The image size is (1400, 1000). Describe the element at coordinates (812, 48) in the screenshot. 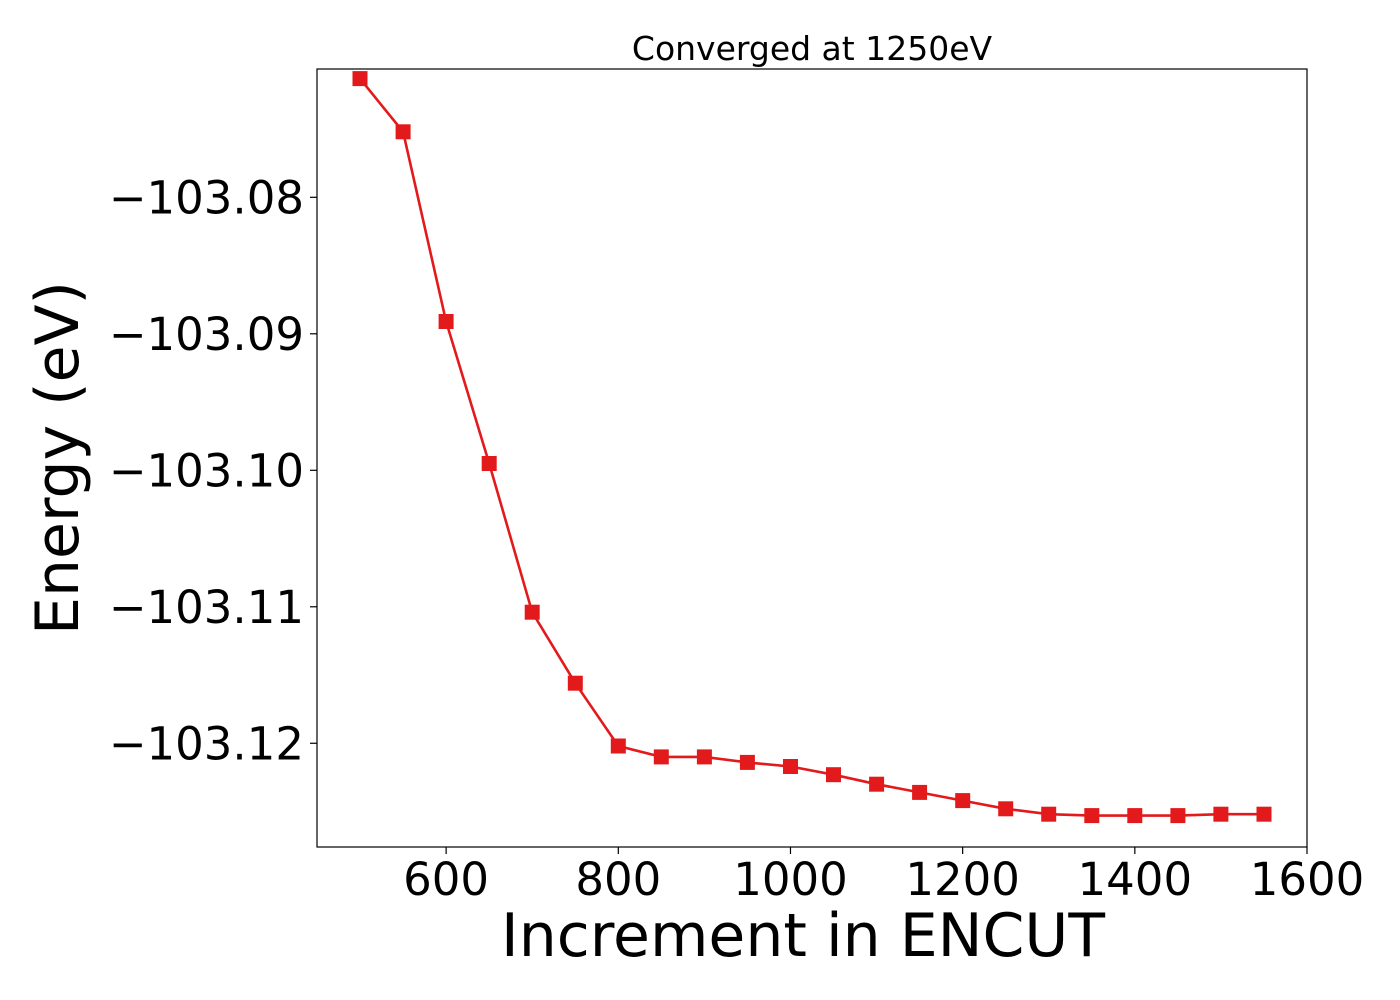

I see `chart-title: Converged at 1250eV` at that location.